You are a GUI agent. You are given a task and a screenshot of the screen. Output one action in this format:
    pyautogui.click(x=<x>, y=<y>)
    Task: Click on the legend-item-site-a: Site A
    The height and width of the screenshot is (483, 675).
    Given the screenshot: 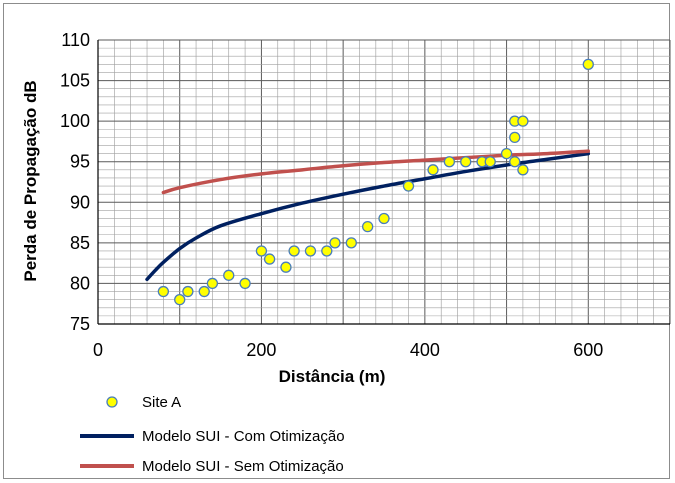 What is the action you would take?
    pyautogui.click(x=143, y=402)
    